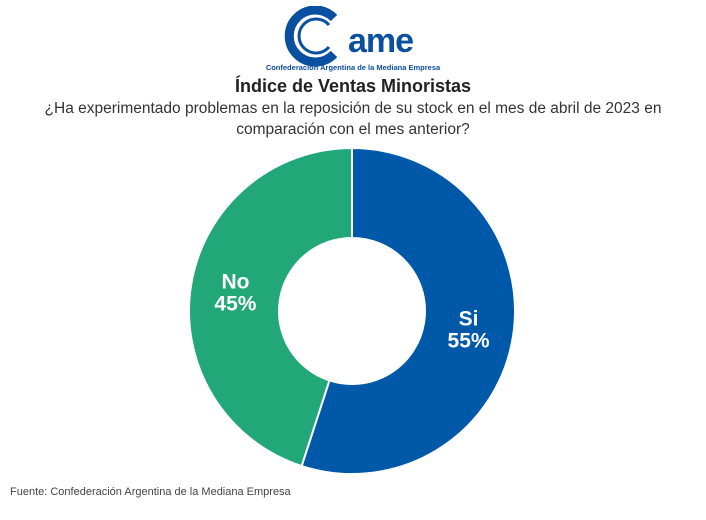 This screenshot has height=520, width=706. I want to click on slice-label-si: Si 55%, so click(469, 329).